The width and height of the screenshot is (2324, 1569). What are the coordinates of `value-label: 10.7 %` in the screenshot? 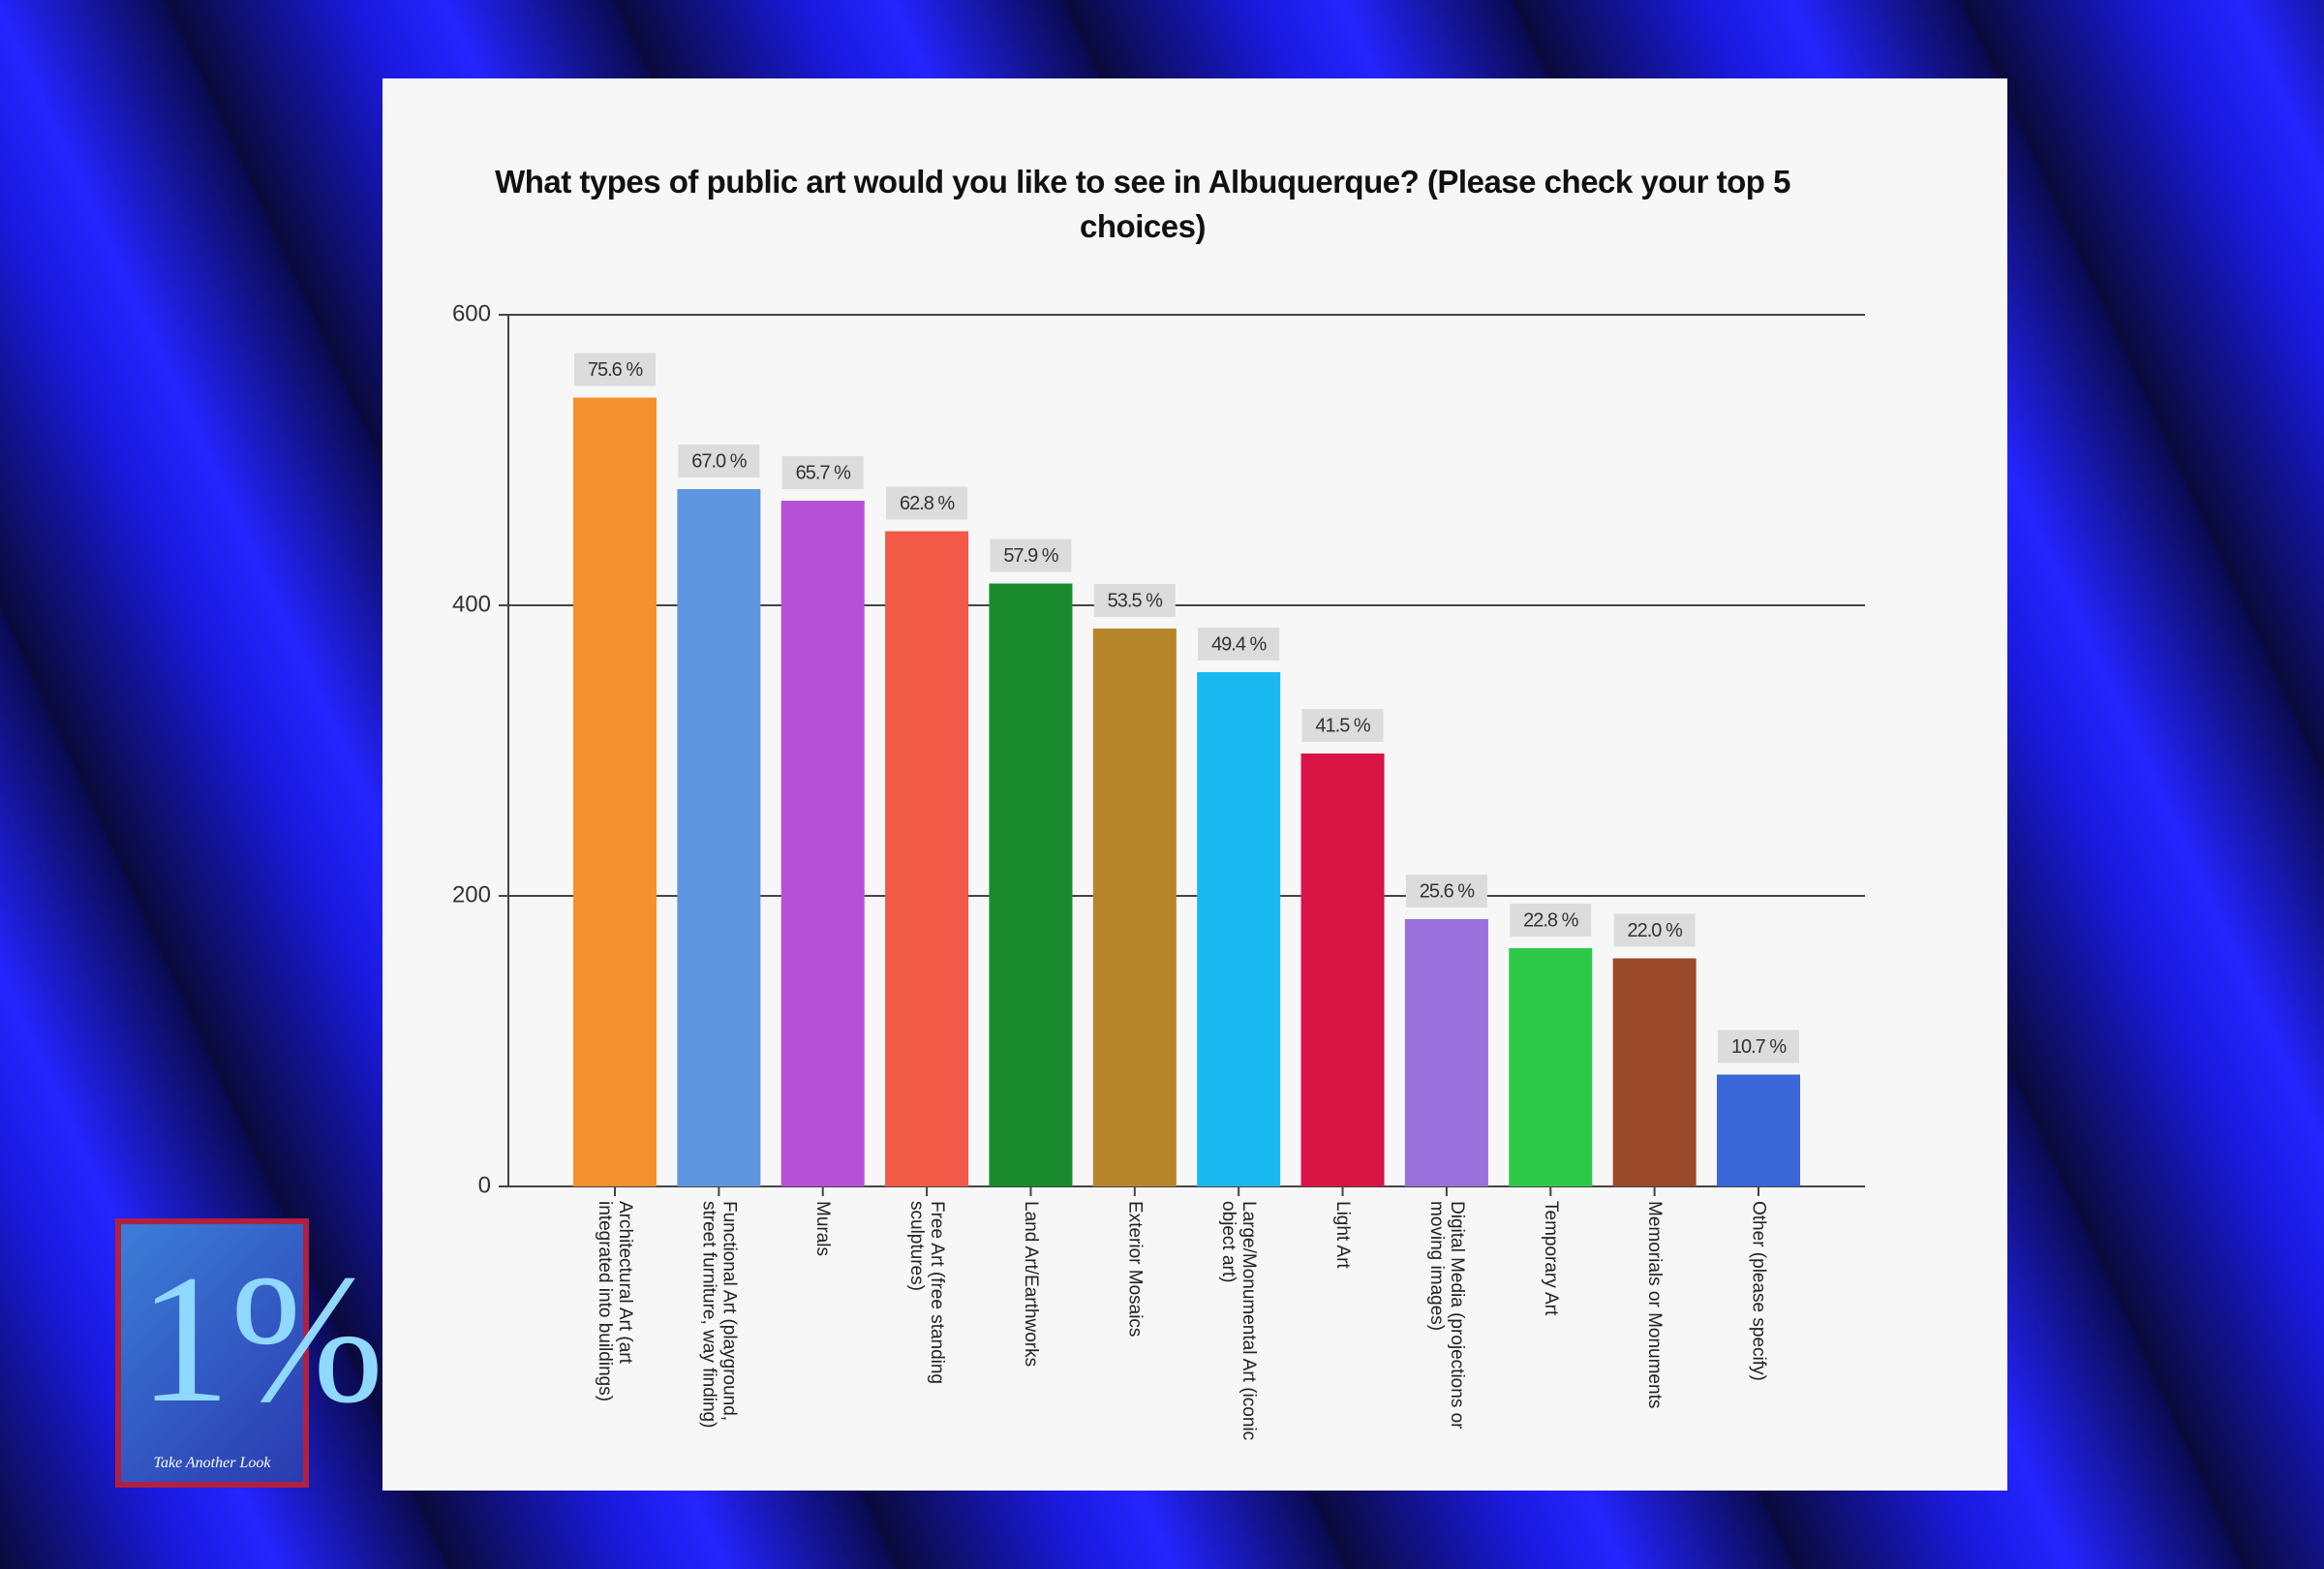 It's located at (1759, 1047).